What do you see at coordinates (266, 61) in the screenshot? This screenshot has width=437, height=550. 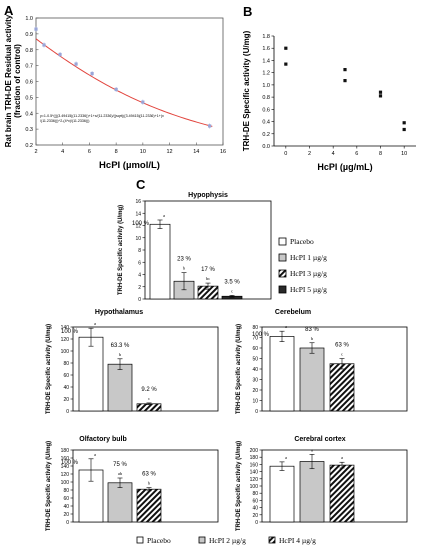 I see `panel-b-ytick-label: 1.4` at bounding box center [266, 61].